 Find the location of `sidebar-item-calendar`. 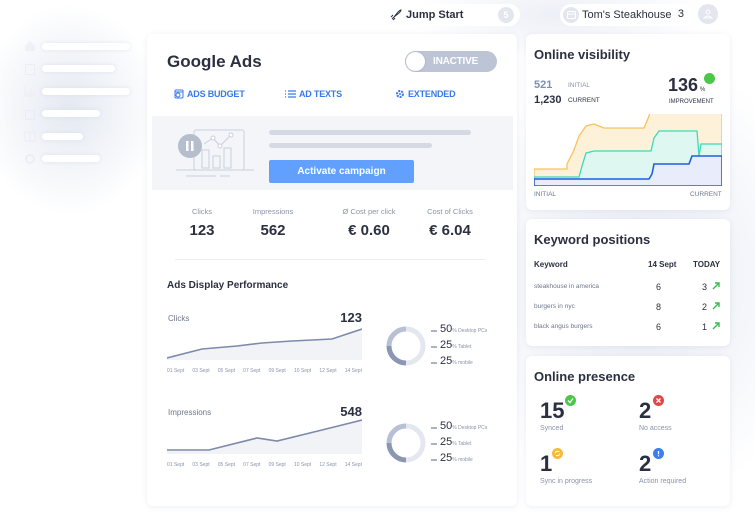

sidebar-item-calendar is located at coordinates (79, 114).